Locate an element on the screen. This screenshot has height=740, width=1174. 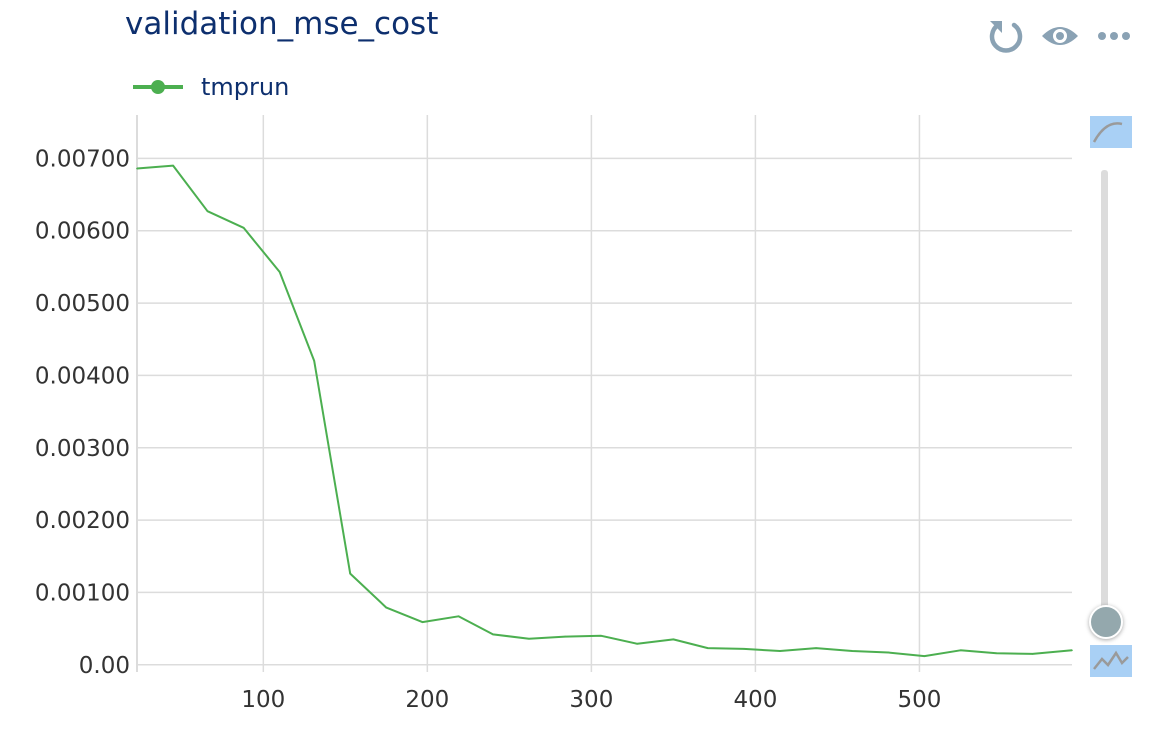
eye-icon is located at coordinates (1060, 36).